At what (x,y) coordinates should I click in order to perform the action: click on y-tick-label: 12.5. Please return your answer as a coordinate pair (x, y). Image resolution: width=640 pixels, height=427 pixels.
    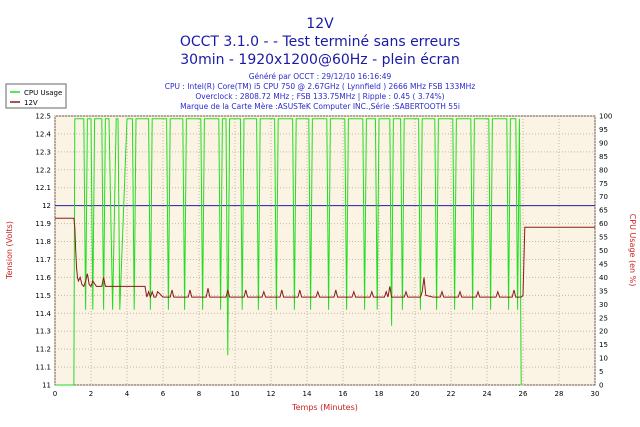
    Looking at the image, I should click on (43, 117).